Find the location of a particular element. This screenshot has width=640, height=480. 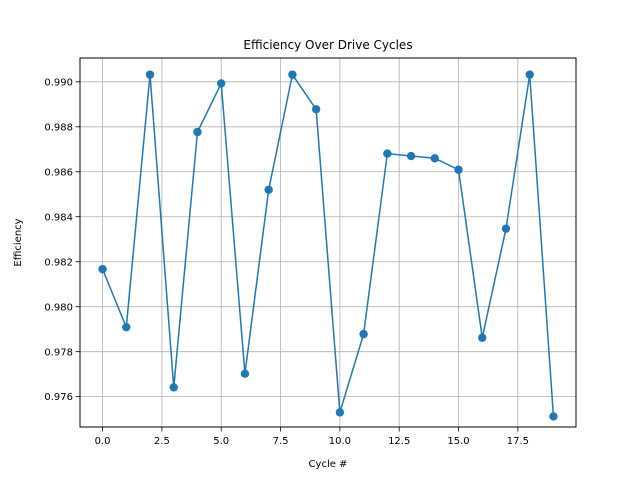

y-tick-label: 0.980 is located at coordinates (58, 307).